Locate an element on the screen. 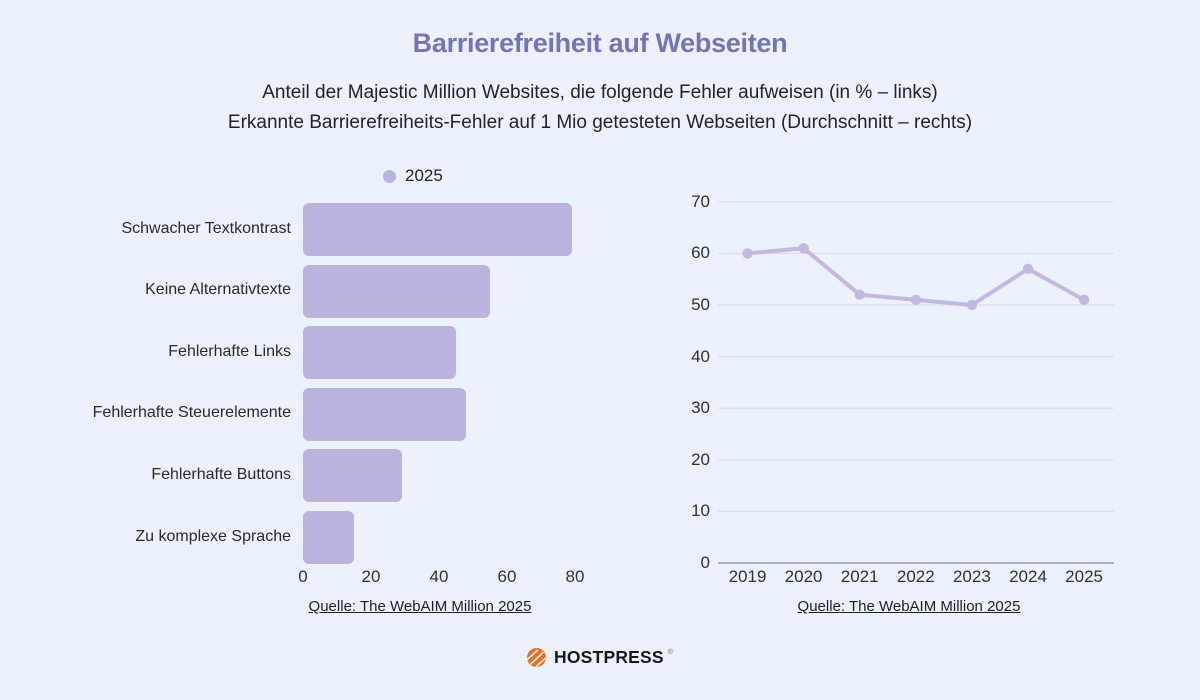 The width and height of the screenshot is (1200, 700). x-axis-year-label: 2021 is located at coordinates (859, 576).